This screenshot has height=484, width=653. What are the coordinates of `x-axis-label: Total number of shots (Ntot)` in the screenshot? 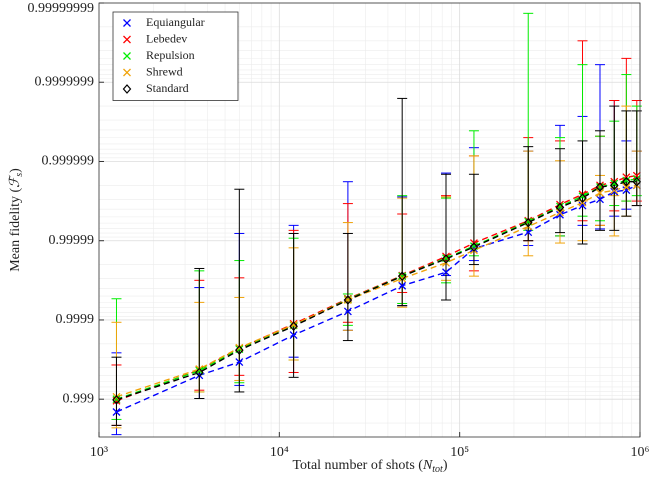 It's located at (369, 466).